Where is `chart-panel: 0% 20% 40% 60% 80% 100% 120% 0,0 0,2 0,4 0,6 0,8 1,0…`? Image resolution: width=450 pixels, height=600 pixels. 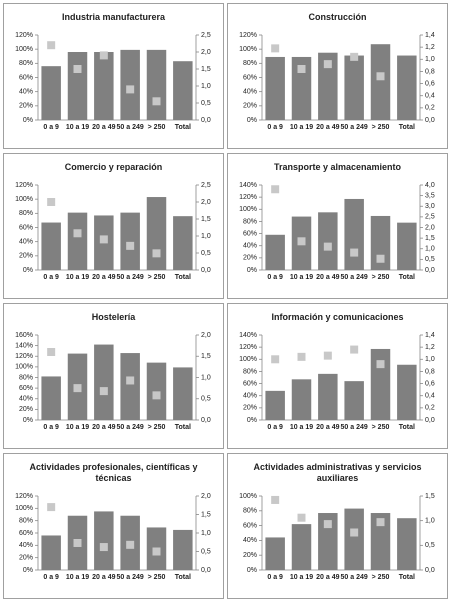 chart-panel: 0% 20% 40% 60% 80% 100% 120% 0,0 0,2 0,4 0,6 0,8 1,0… is located at coordinates (337, 76).